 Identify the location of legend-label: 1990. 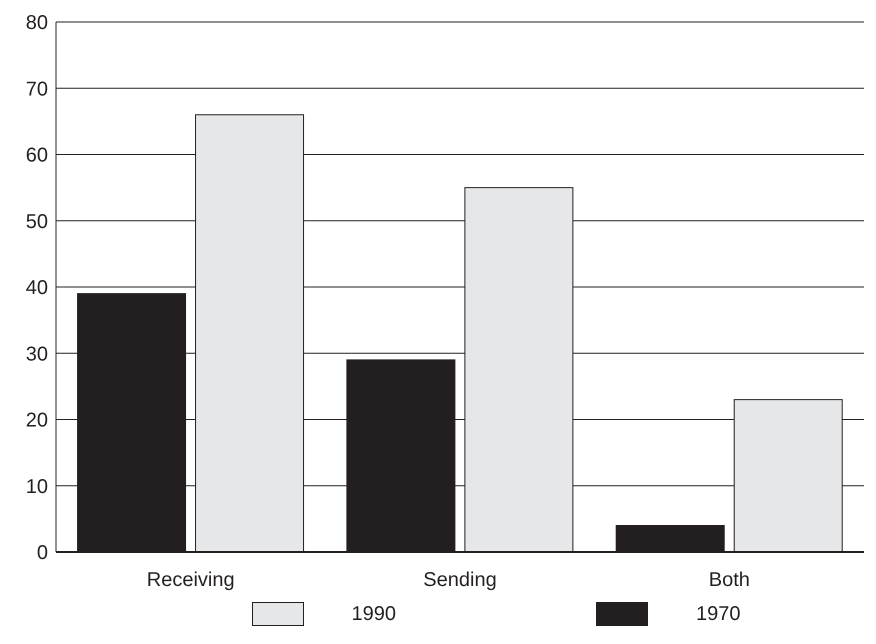
(374, 614).